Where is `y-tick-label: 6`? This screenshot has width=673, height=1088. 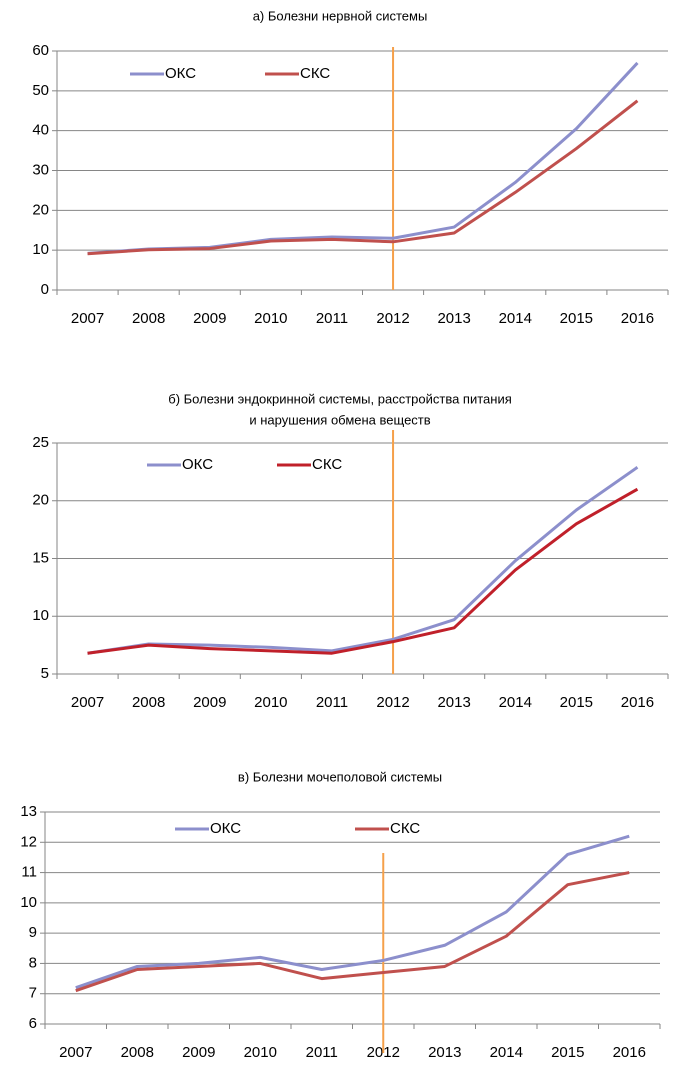
y-tick-label: 6 is located at coordinates (33, 1023).